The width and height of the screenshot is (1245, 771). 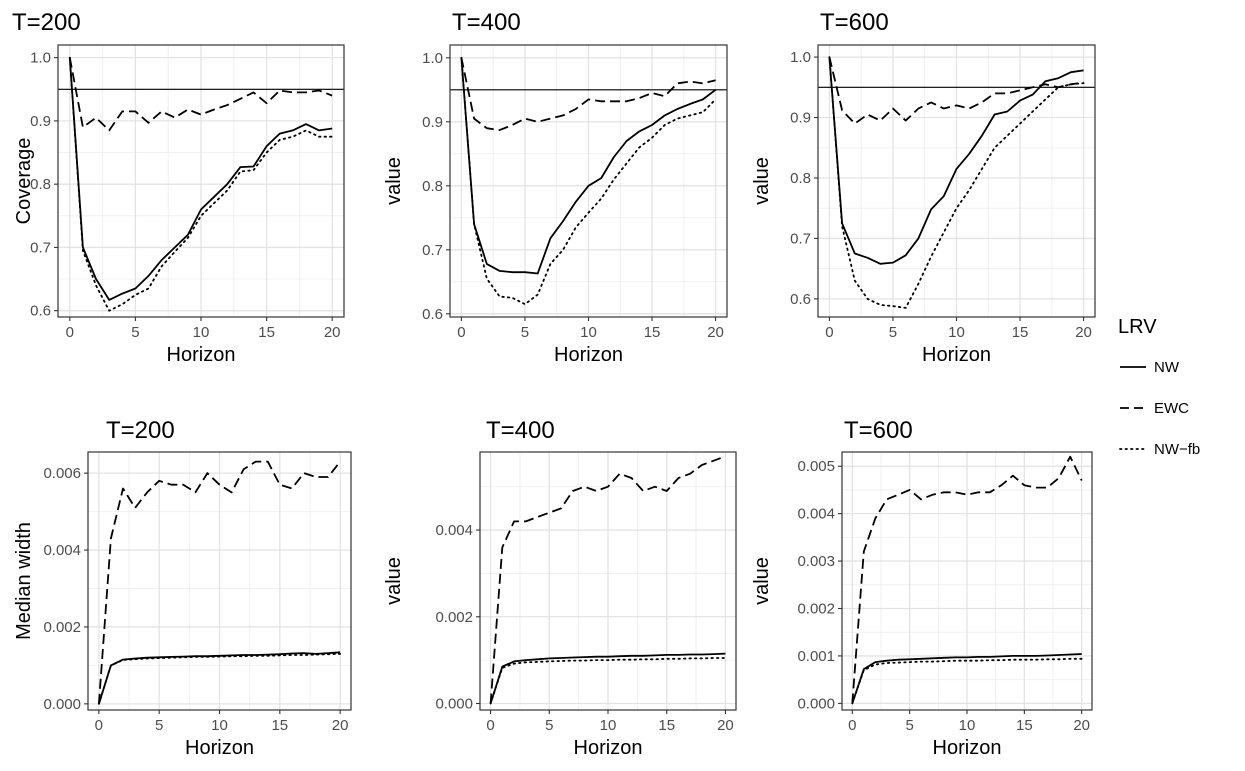 I want to click on panel-2: 0 5 10 15 20 0.6 0.7 0.8 0.9 1.0 Horizon value T=400, so click(x=555, y=187).